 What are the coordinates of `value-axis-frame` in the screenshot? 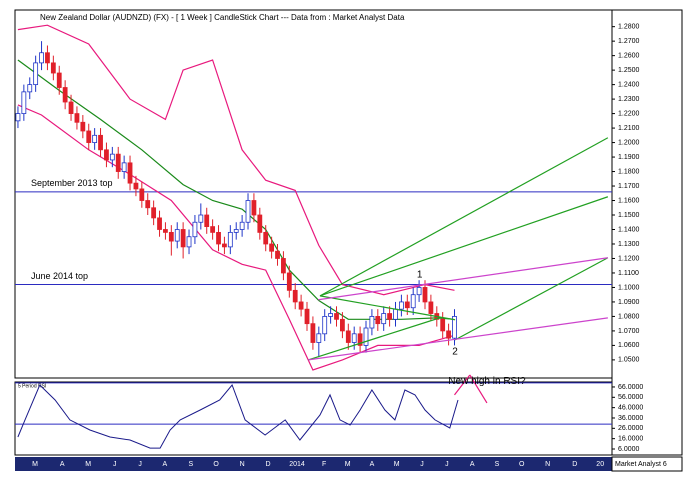 It's located at (647, 232).